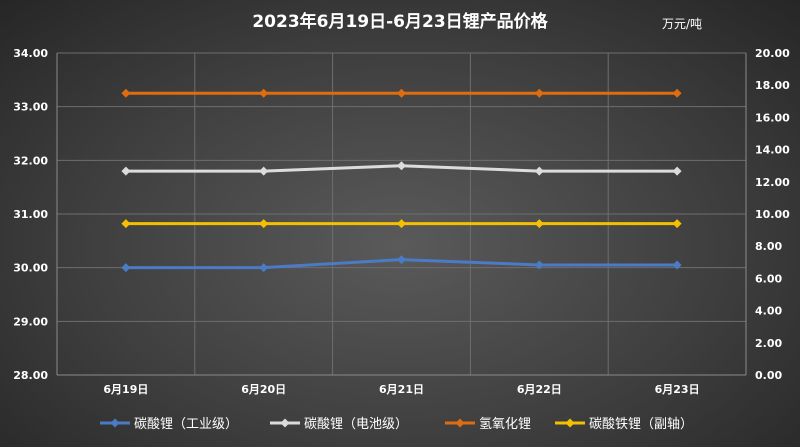 The width and height of the screenshot is (800, 447). What do you see at coordinates (30, 160) in the screenshot?
I see `y-left-tick-label: 32.00` at bounding box center [30, 160].